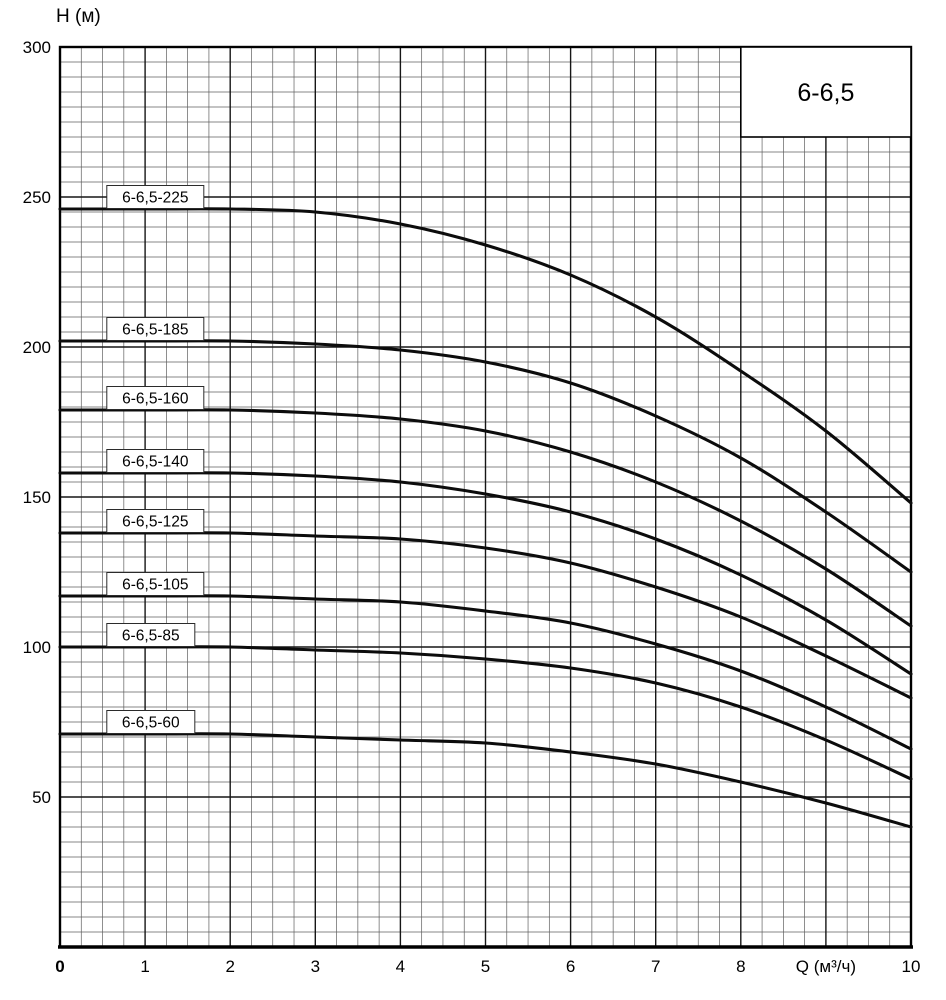  I want to click on y-tick-label: 150, so click(37, 497).